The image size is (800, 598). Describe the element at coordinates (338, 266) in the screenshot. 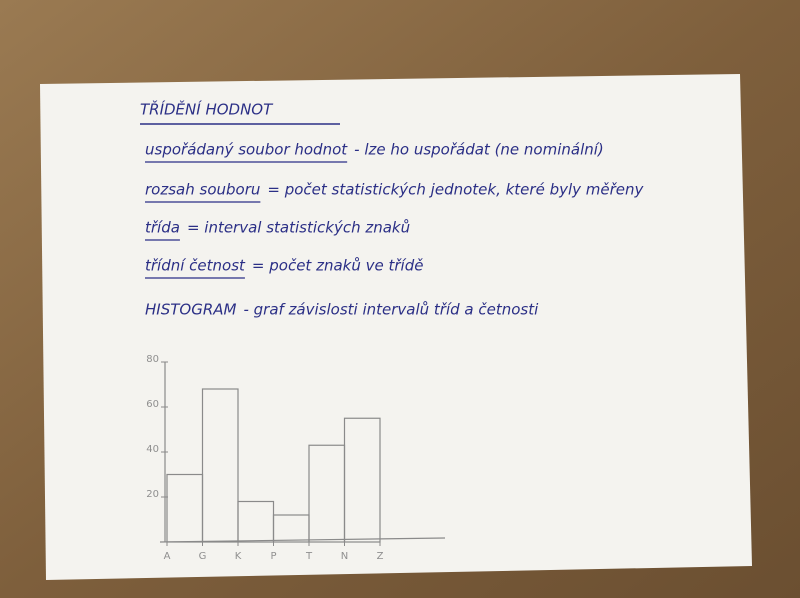

I see `note-text: = počet znaků ve třídě` at that location.